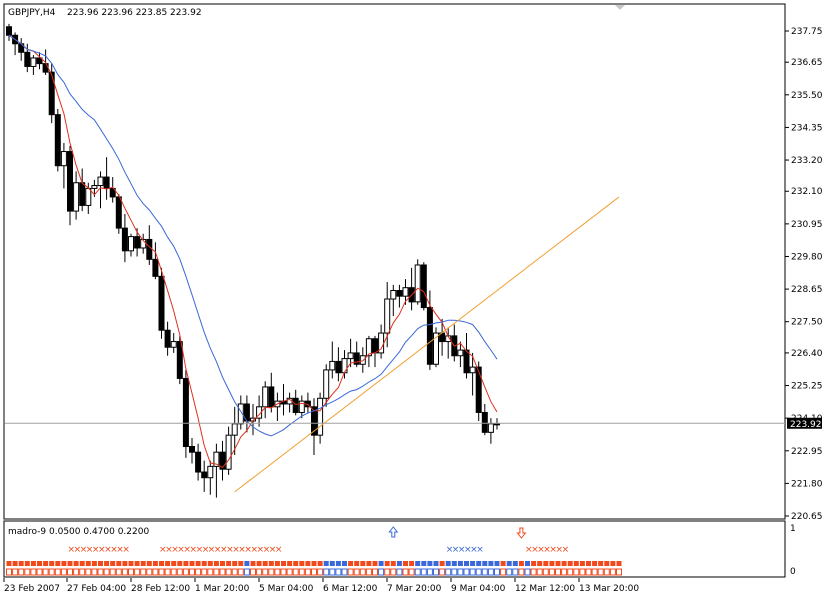  What do you see at coordinates (807, 128) in the screenshot?
I see `price-tick-label: 234.35` at bounding box center [807, 128].